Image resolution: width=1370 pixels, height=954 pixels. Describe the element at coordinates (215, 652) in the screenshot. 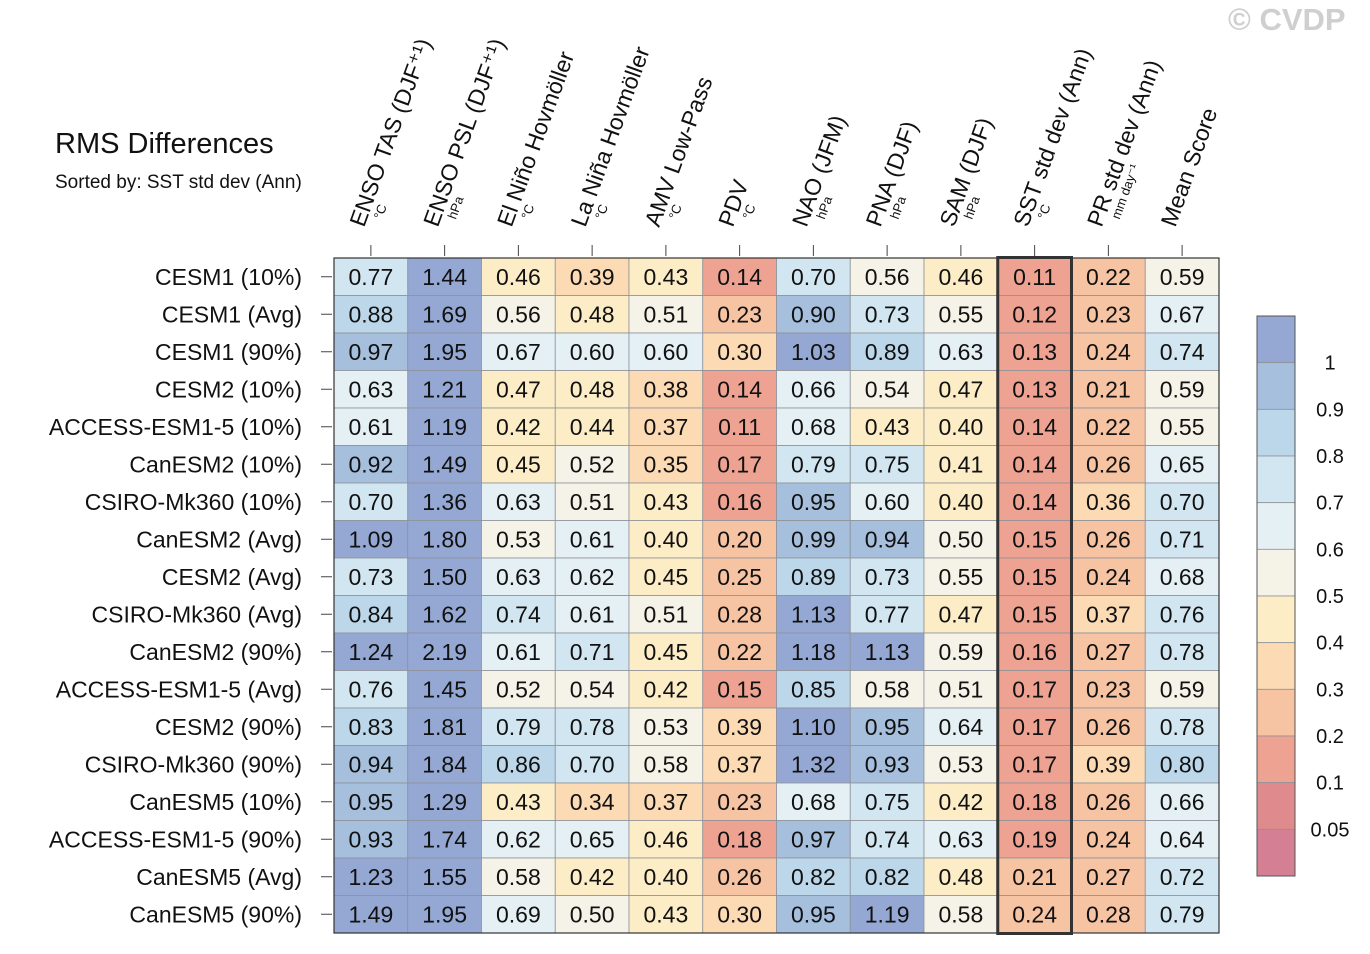

I see `row-label-canesm2-90: CanESM2 (90%)` at that location.